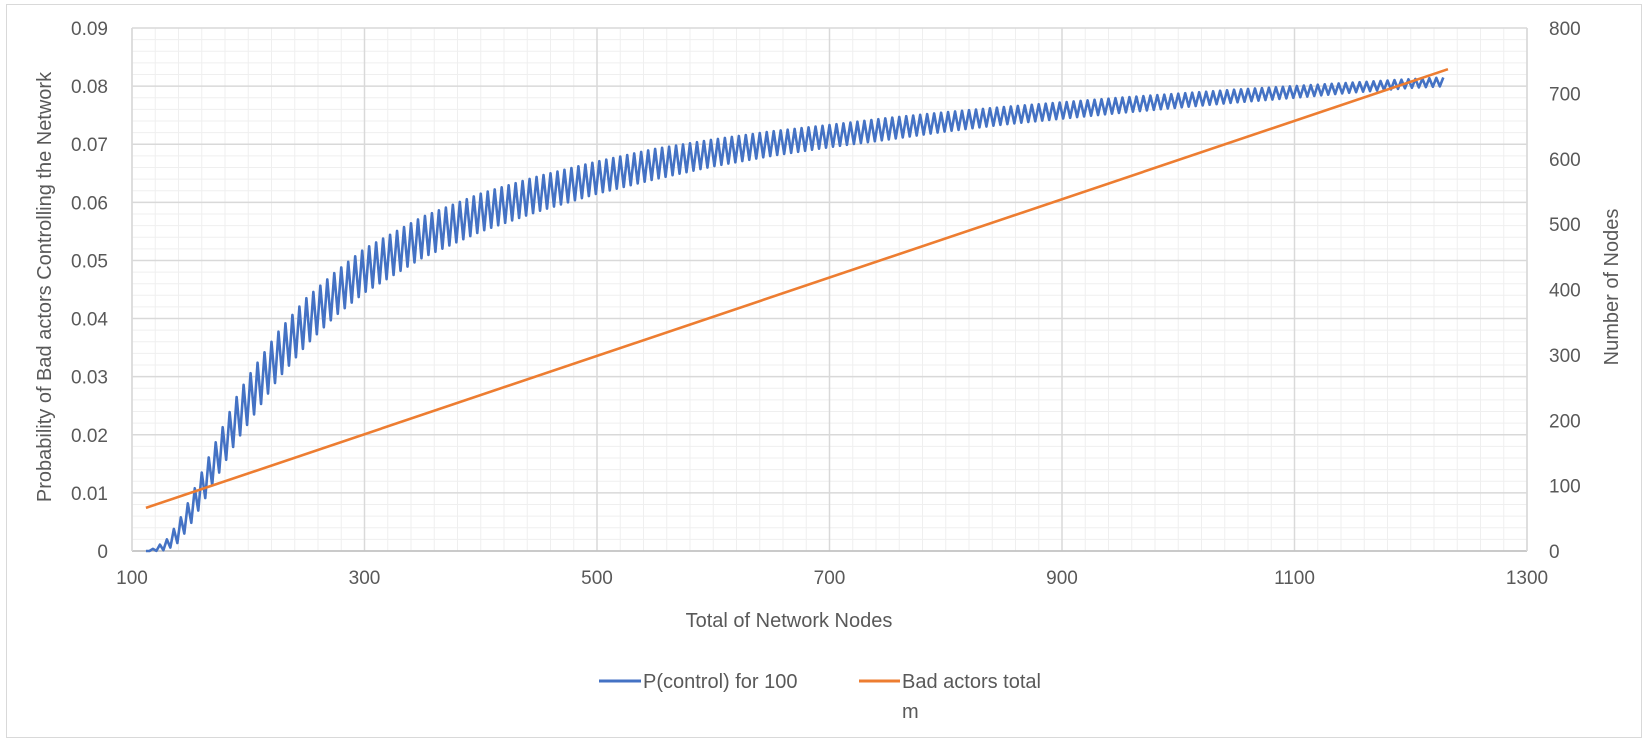  Describe the element at coordinates (1554, 552) in the screenshot. I see `y2-tick-label: 0` at that location.